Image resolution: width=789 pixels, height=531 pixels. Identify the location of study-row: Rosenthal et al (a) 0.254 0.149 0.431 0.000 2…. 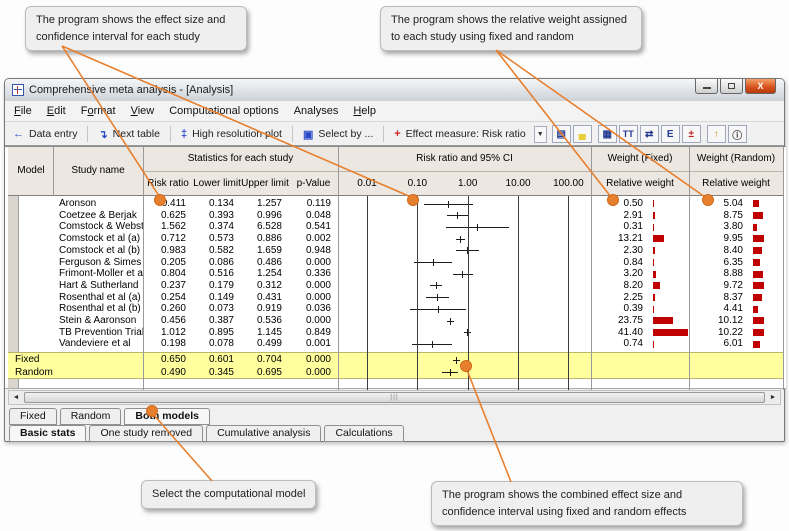
(401, 298).